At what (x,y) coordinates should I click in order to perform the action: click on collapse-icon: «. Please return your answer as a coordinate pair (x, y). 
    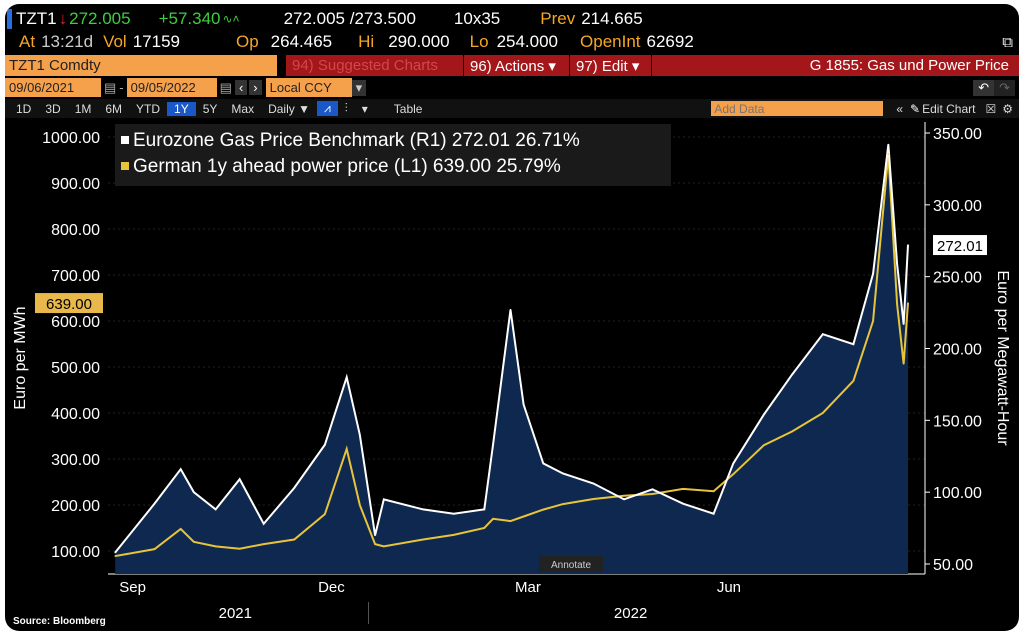
    Looking at the image, I should click on (900, 108).